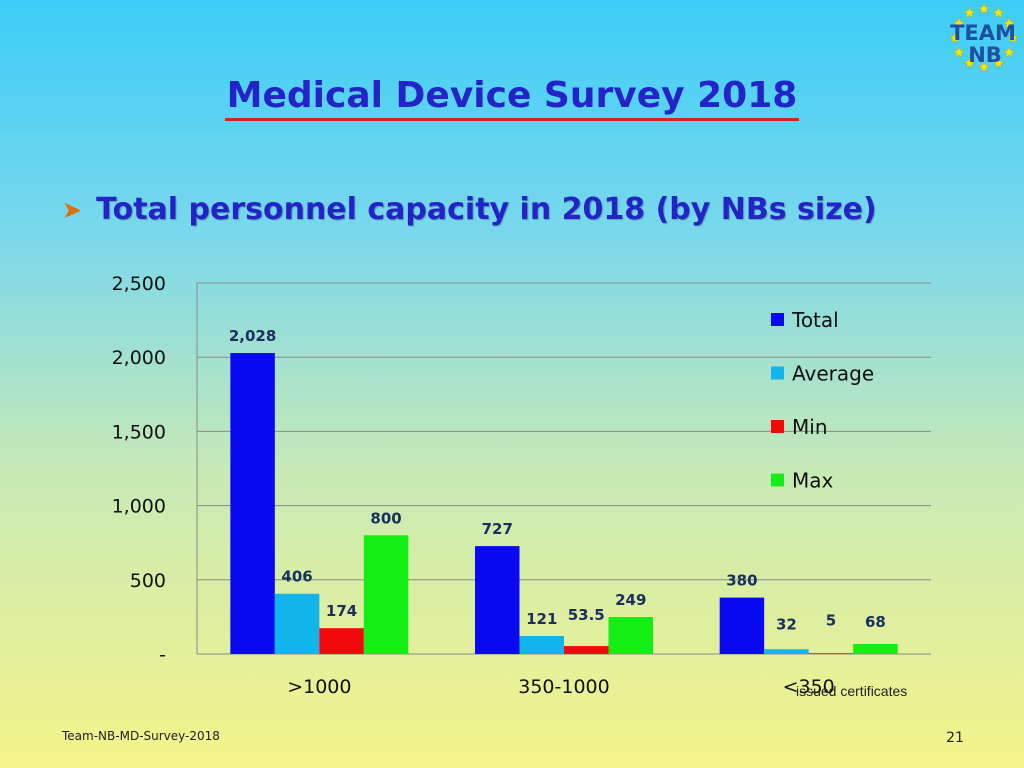 The height and width of the screenshot is (768, 1024). I want to click on team-nb-logo: TEAM NB, so click(984, 37).